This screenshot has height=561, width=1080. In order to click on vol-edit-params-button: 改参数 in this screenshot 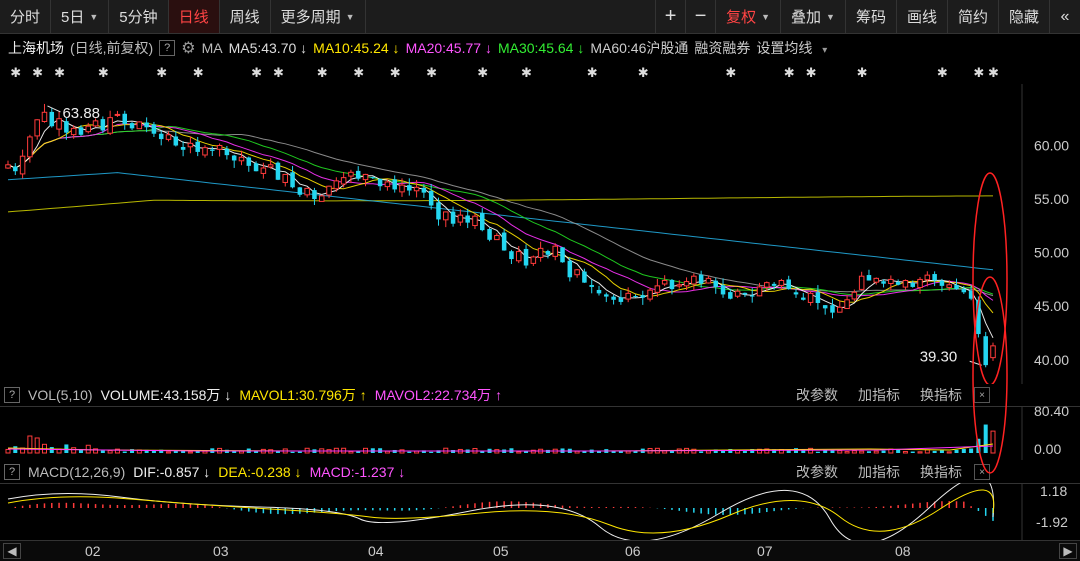, I will do `click(817, 395)`.